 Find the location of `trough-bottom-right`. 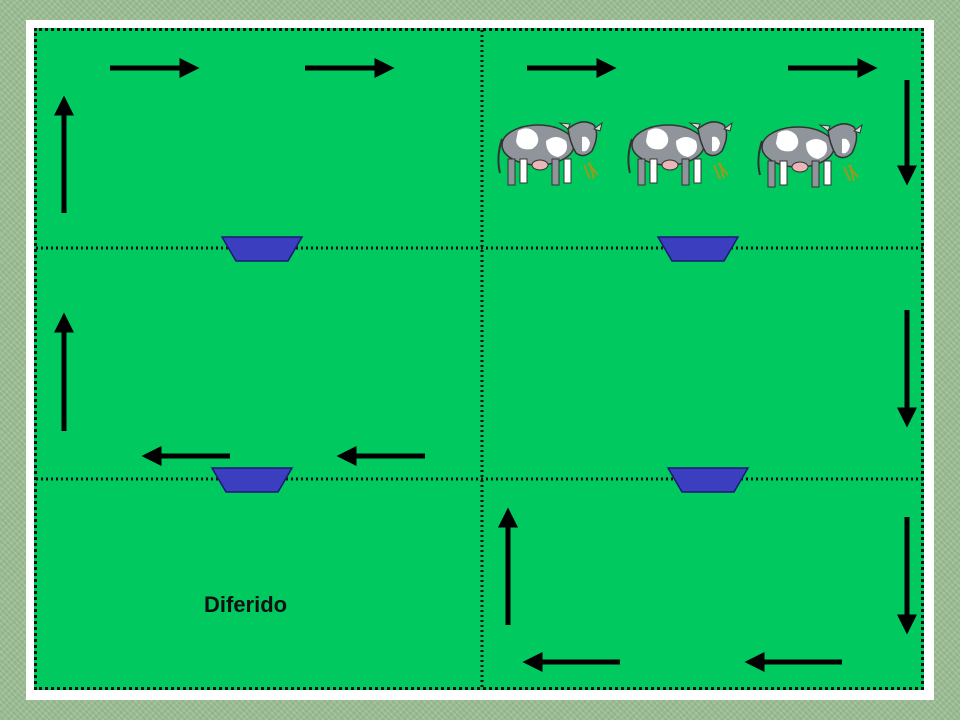

trough-bottom-right is located at coordinates (708, 480).